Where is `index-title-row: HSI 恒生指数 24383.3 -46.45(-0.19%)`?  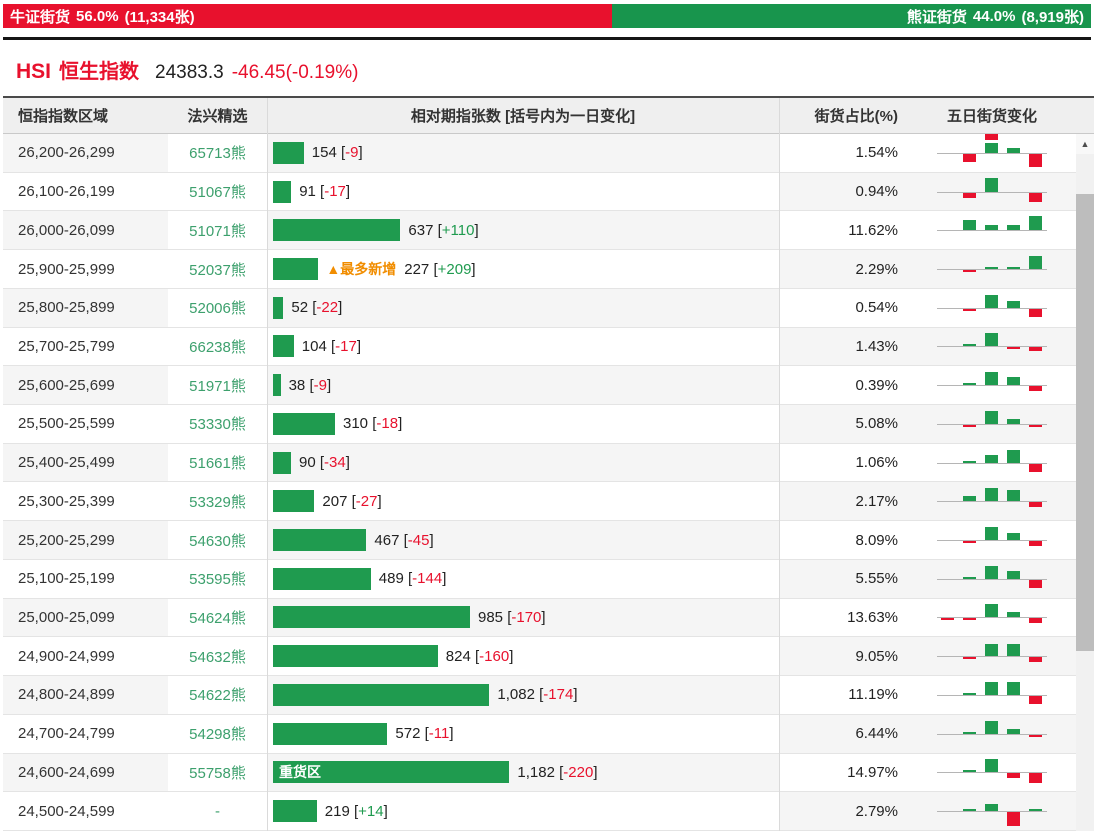 index-title-row: HSI 恒生指数 24383.3 -46.45(-0.19%) is located at coordinates (555, 69).